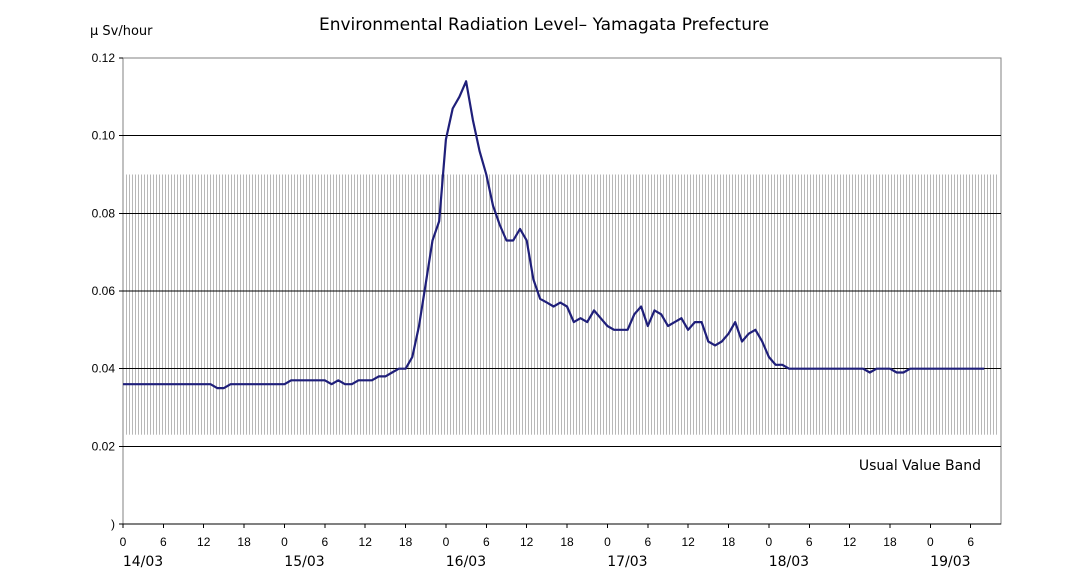 This screenshot has width=1090, height=579. Describe the element at coordinates (104, 213) in the screenshot. I see `y-tick-label: 0.08` at that location.